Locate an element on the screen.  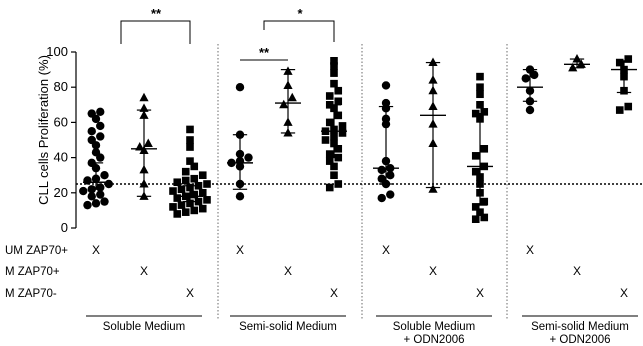
group-sublabel: + ODN2006 is located at coordinates (433, 340).